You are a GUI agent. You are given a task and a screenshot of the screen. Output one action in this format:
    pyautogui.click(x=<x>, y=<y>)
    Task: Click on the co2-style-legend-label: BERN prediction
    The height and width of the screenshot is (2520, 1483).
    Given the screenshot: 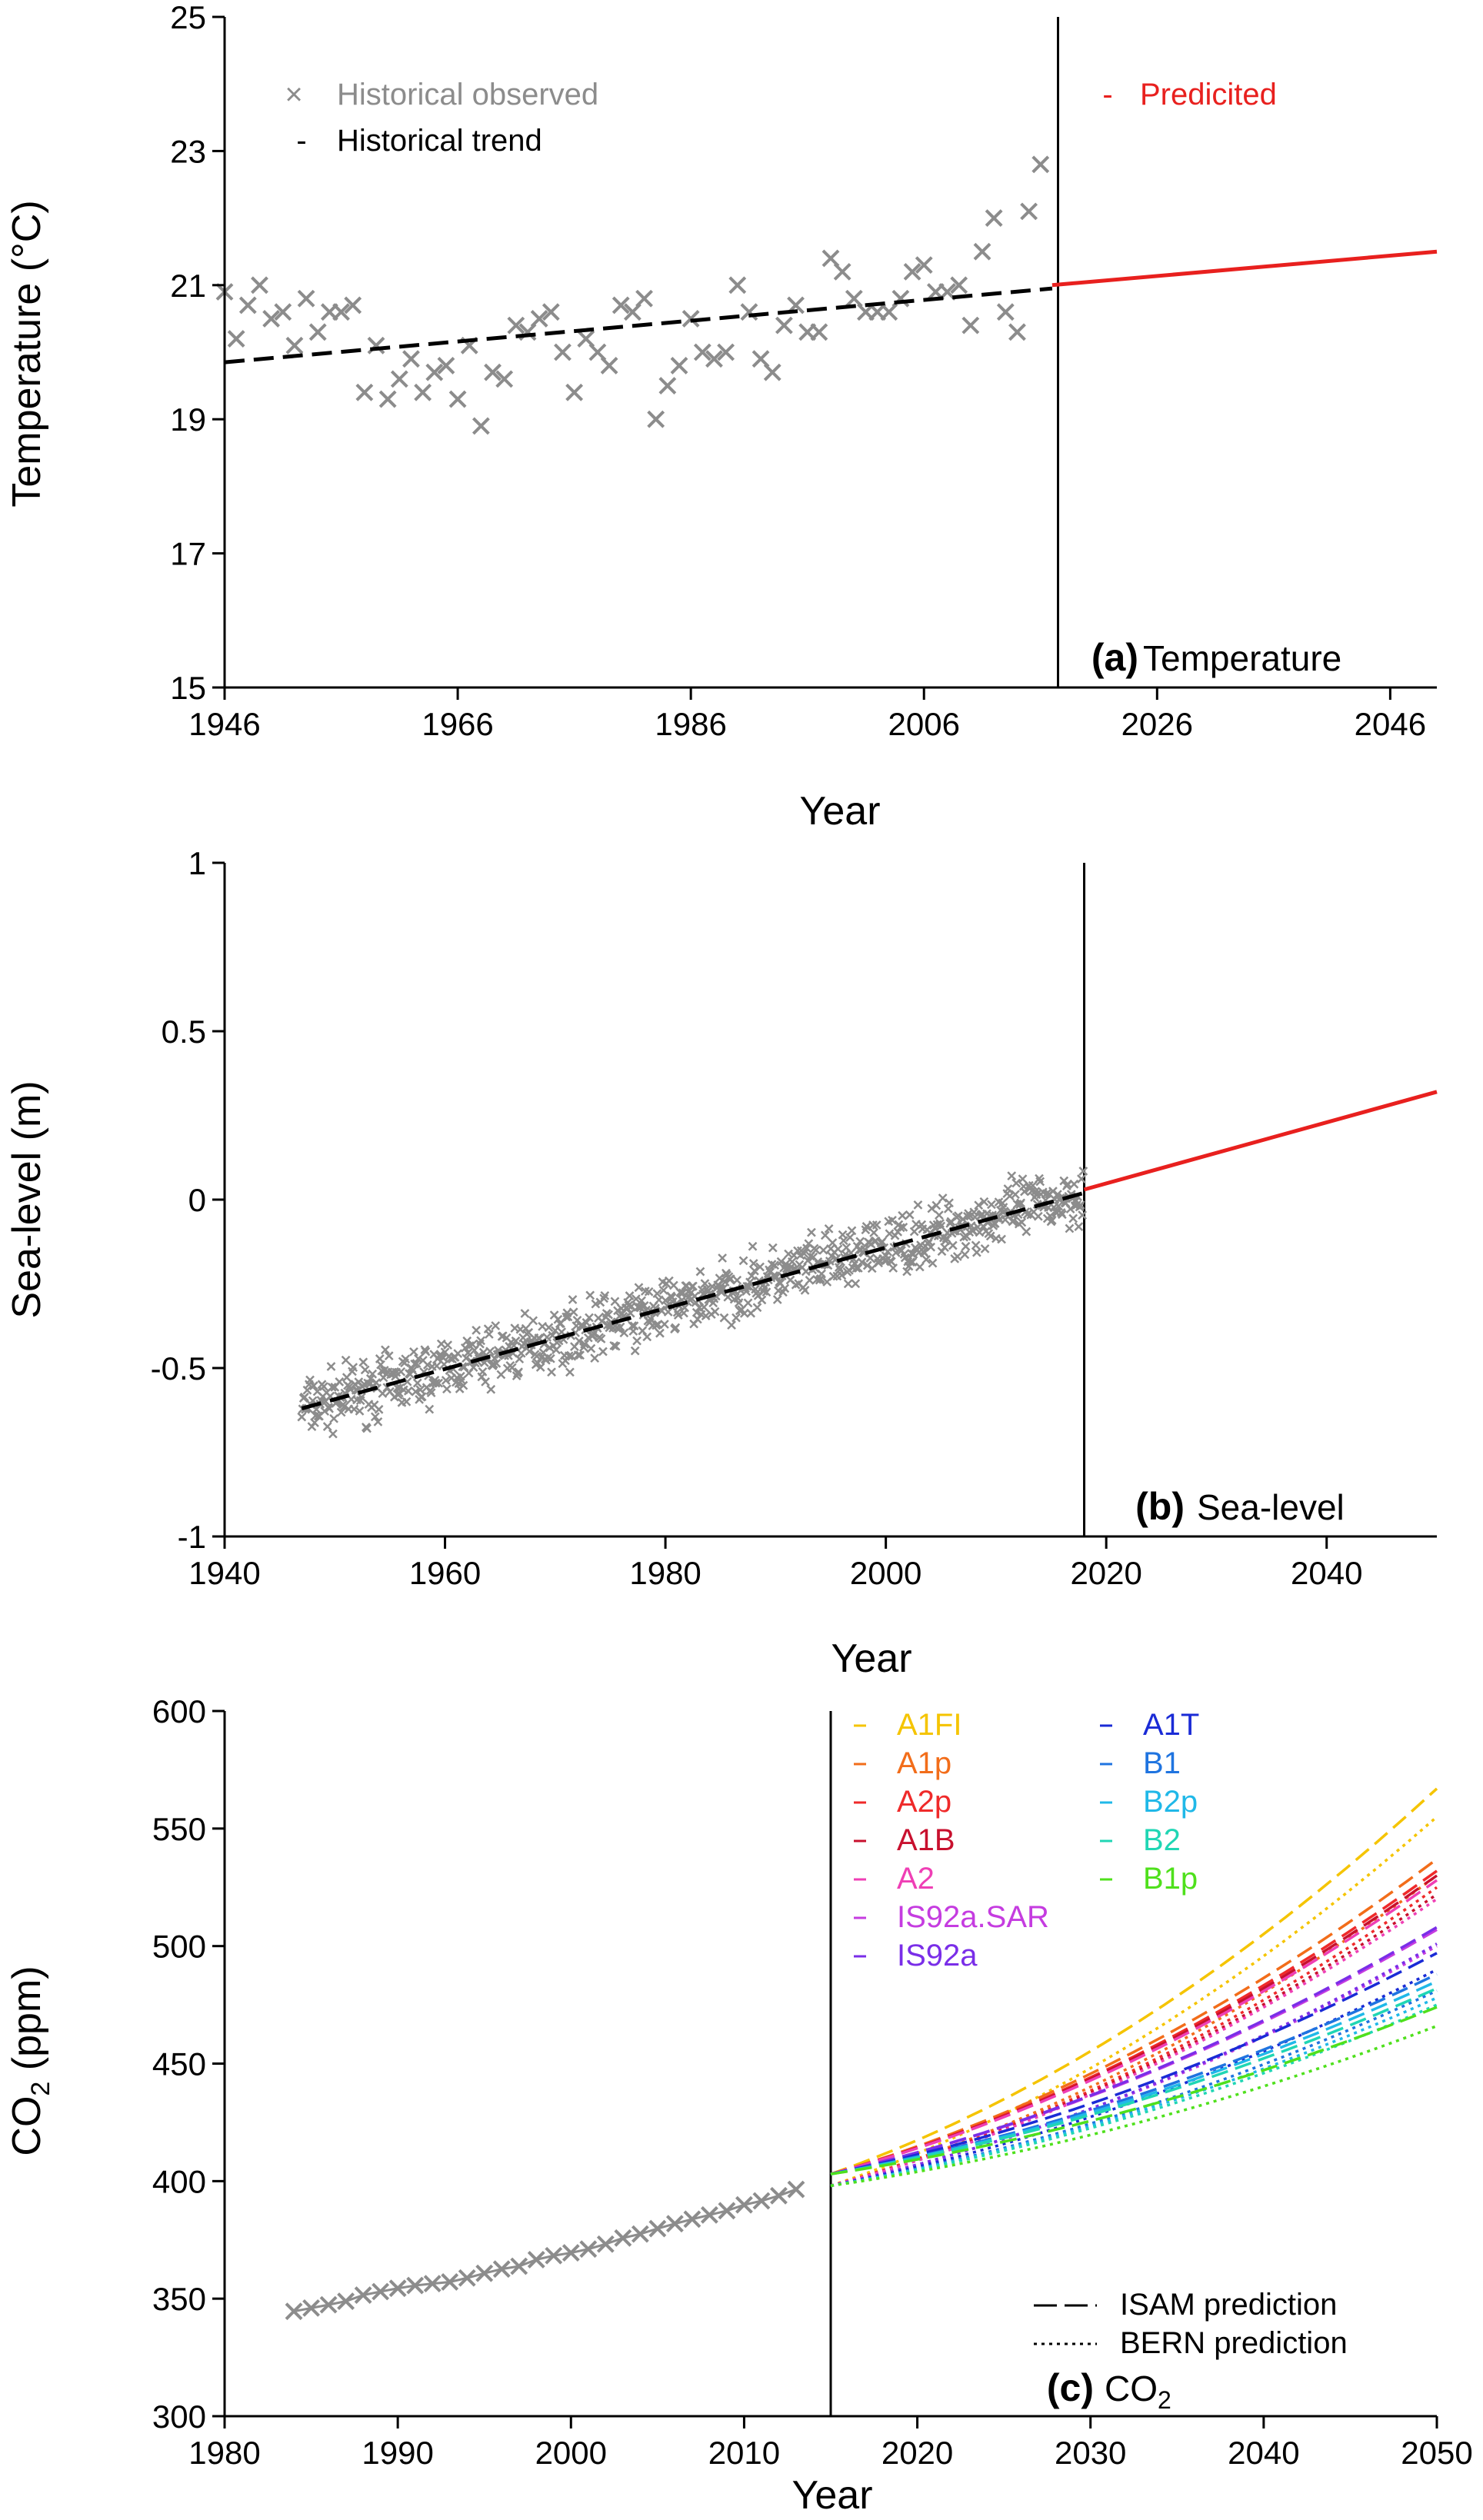 What is the action you would take?
    pyautogui.click(x=1234, y=2343)
    